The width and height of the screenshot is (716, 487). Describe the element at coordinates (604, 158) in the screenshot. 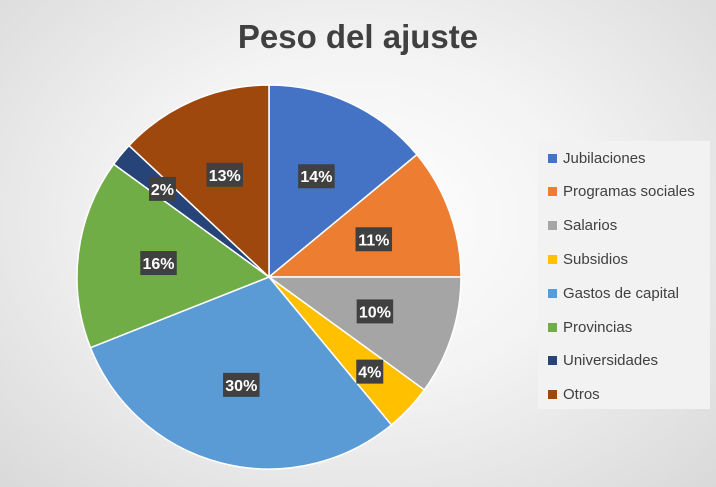

I see `legend-label: Jubilaciones` at that location.